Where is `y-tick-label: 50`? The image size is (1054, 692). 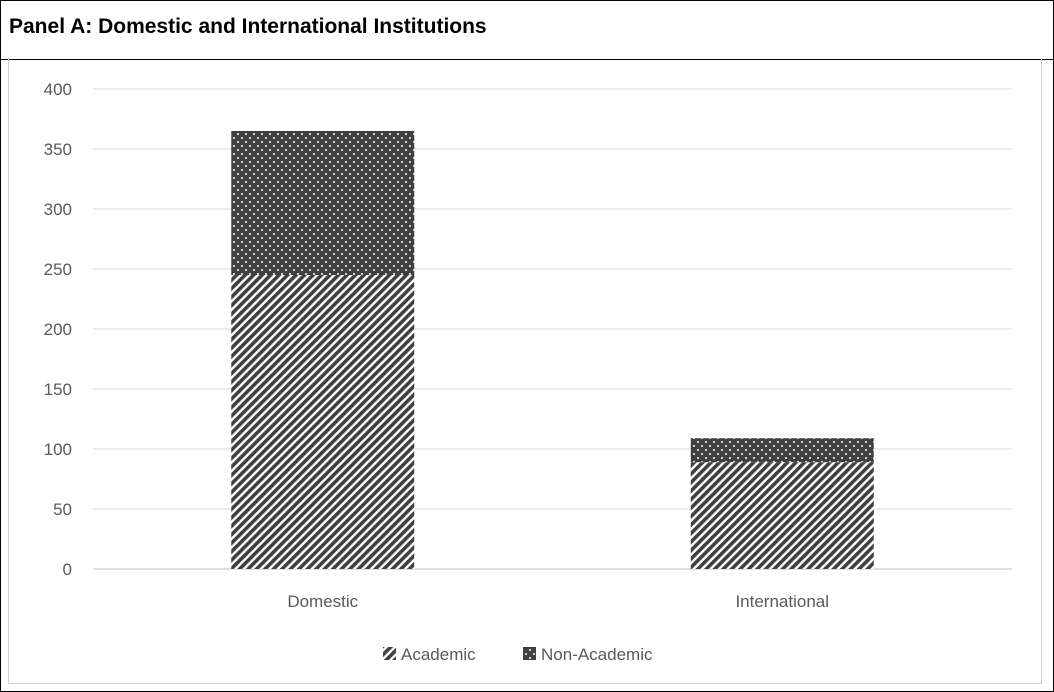
y-tick-label: 50 is located at coordinates (62, 509).